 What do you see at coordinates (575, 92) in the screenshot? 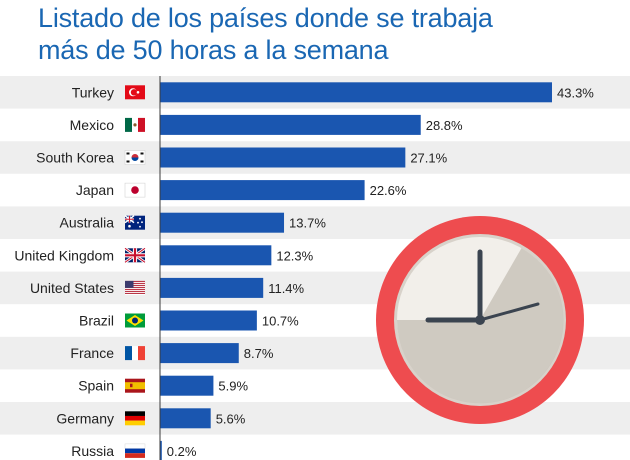
I see `value-label: 43.3%` at bounding box center [575, 92].